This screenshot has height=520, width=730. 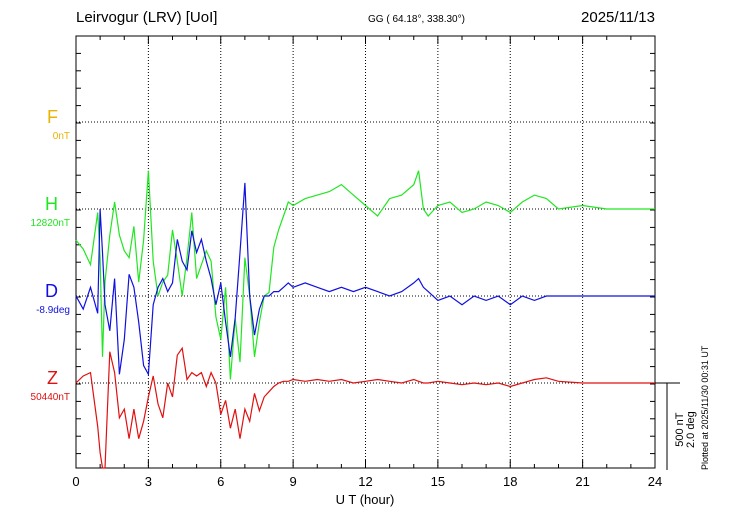 I want to click on x-tick-label: 6, so click(x=220, y=481).